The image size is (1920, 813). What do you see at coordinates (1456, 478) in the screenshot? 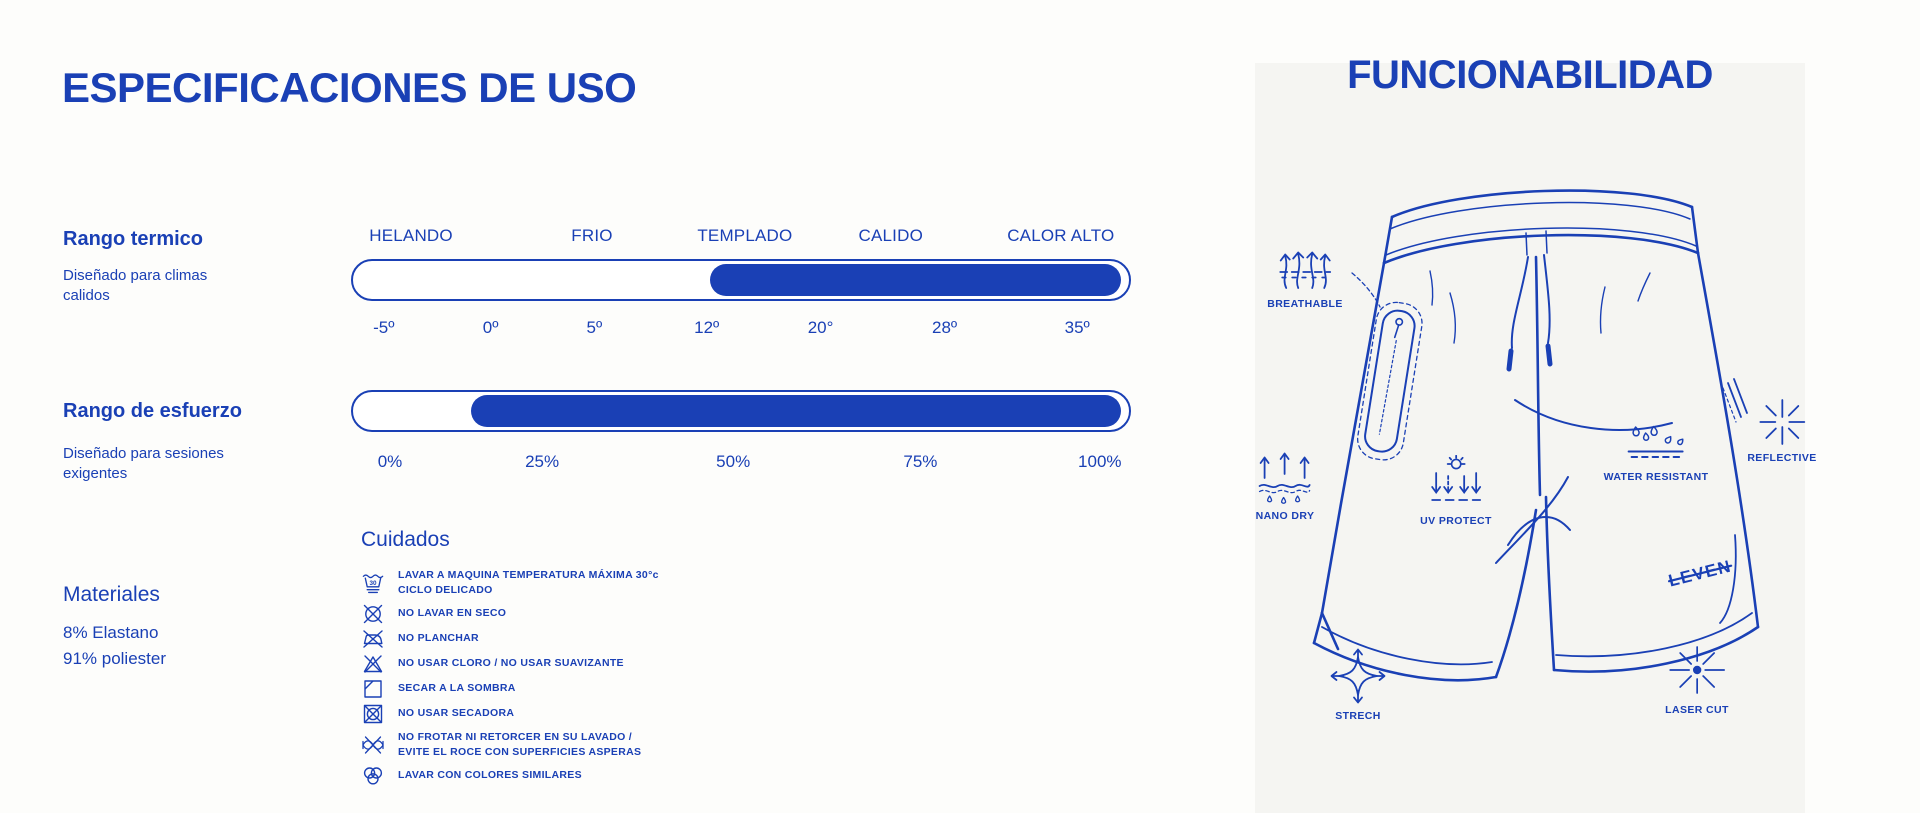
I see `uv-protect-icon` at bounding box center [1456, 478].